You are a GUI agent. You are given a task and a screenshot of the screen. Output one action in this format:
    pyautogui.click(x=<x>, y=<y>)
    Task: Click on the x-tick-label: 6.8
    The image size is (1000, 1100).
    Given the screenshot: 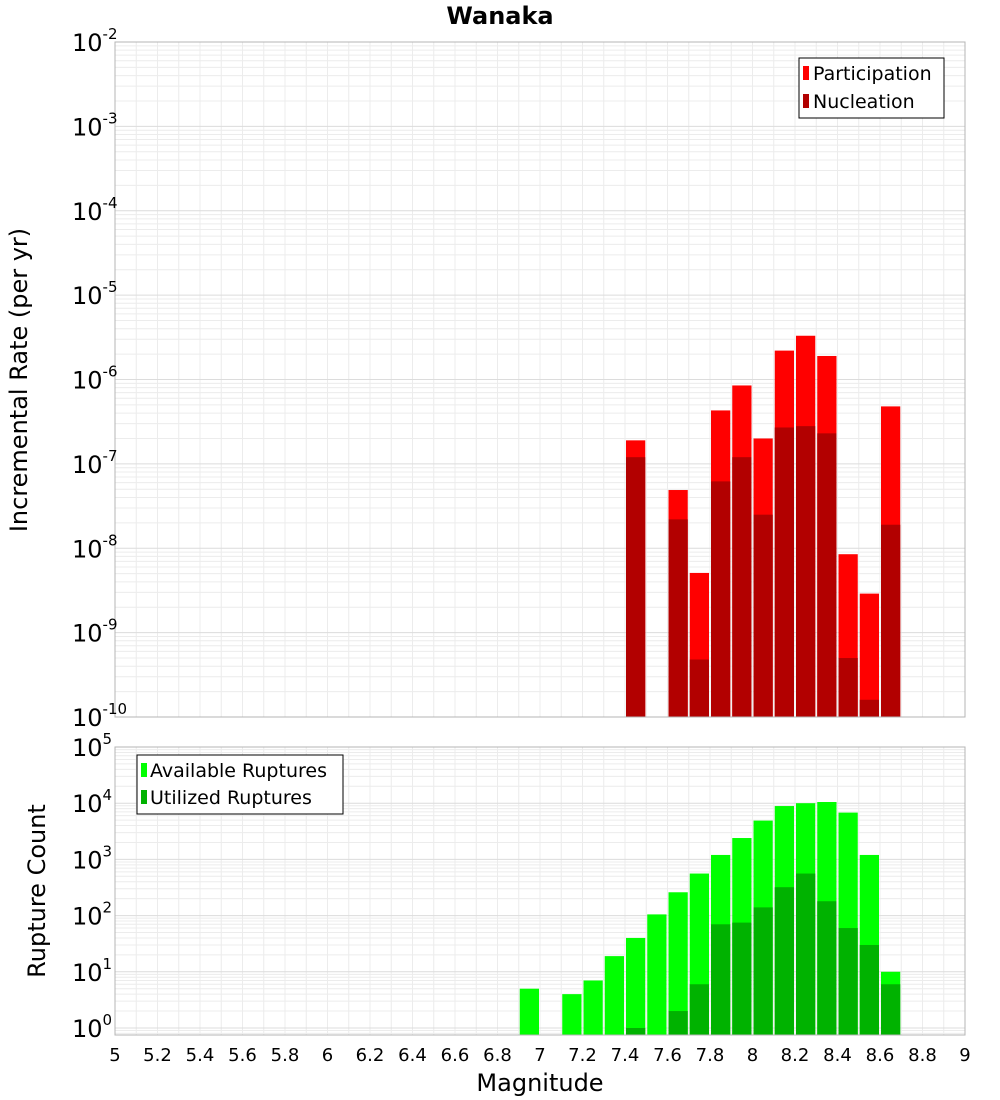 What is the action you would take?
    pyautogui.click(x=497, y=1055)
    